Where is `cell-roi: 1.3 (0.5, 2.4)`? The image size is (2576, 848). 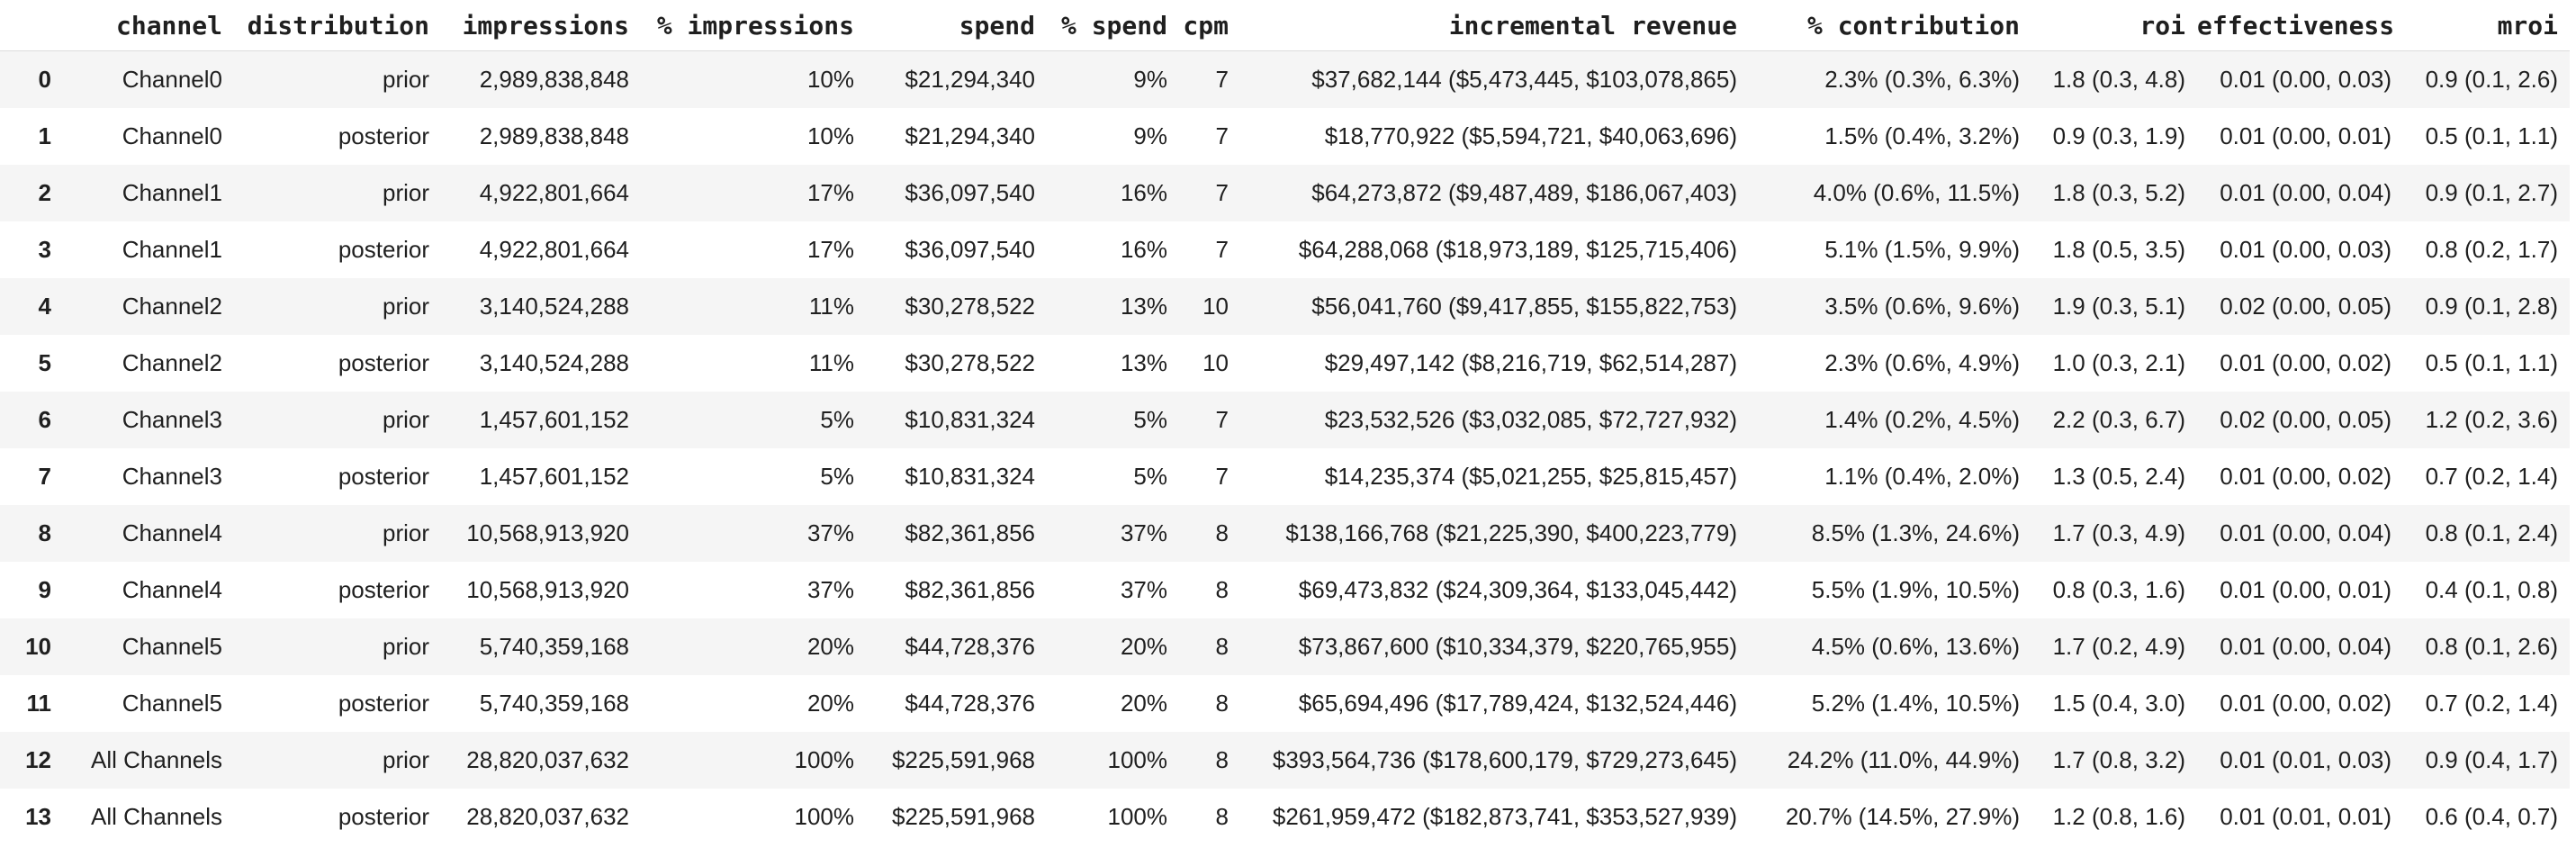 cell-roi: 1.3 (0.5, 2.4) is located at coordinates (2118, 477).